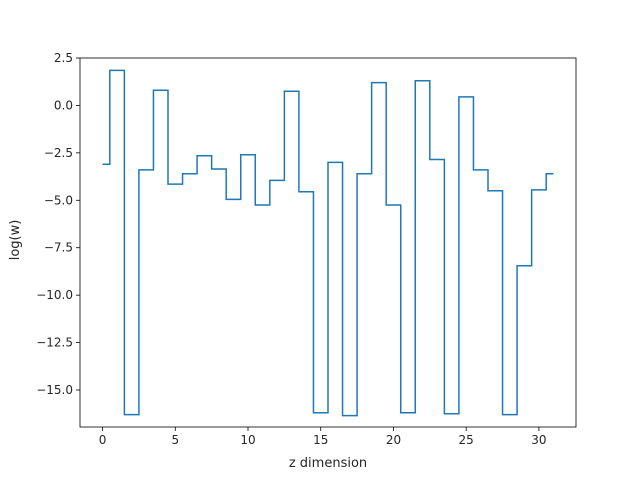 The image size is (640, 480). I want to click on x-tick-label: 25, so click(466, 440).